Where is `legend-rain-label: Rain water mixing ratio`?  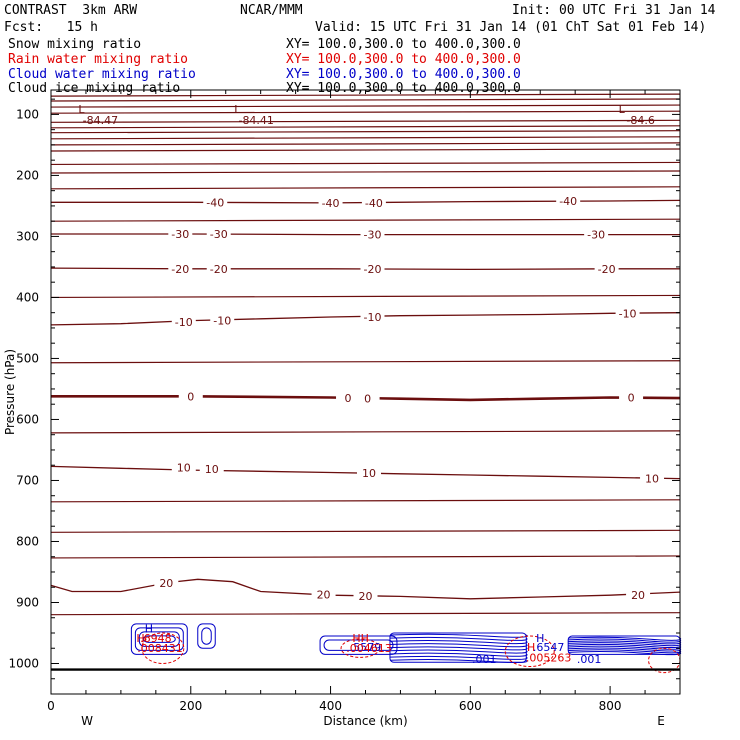
legend-rain-label: Rain water mixing ratio is located at coordinates (98, 59).